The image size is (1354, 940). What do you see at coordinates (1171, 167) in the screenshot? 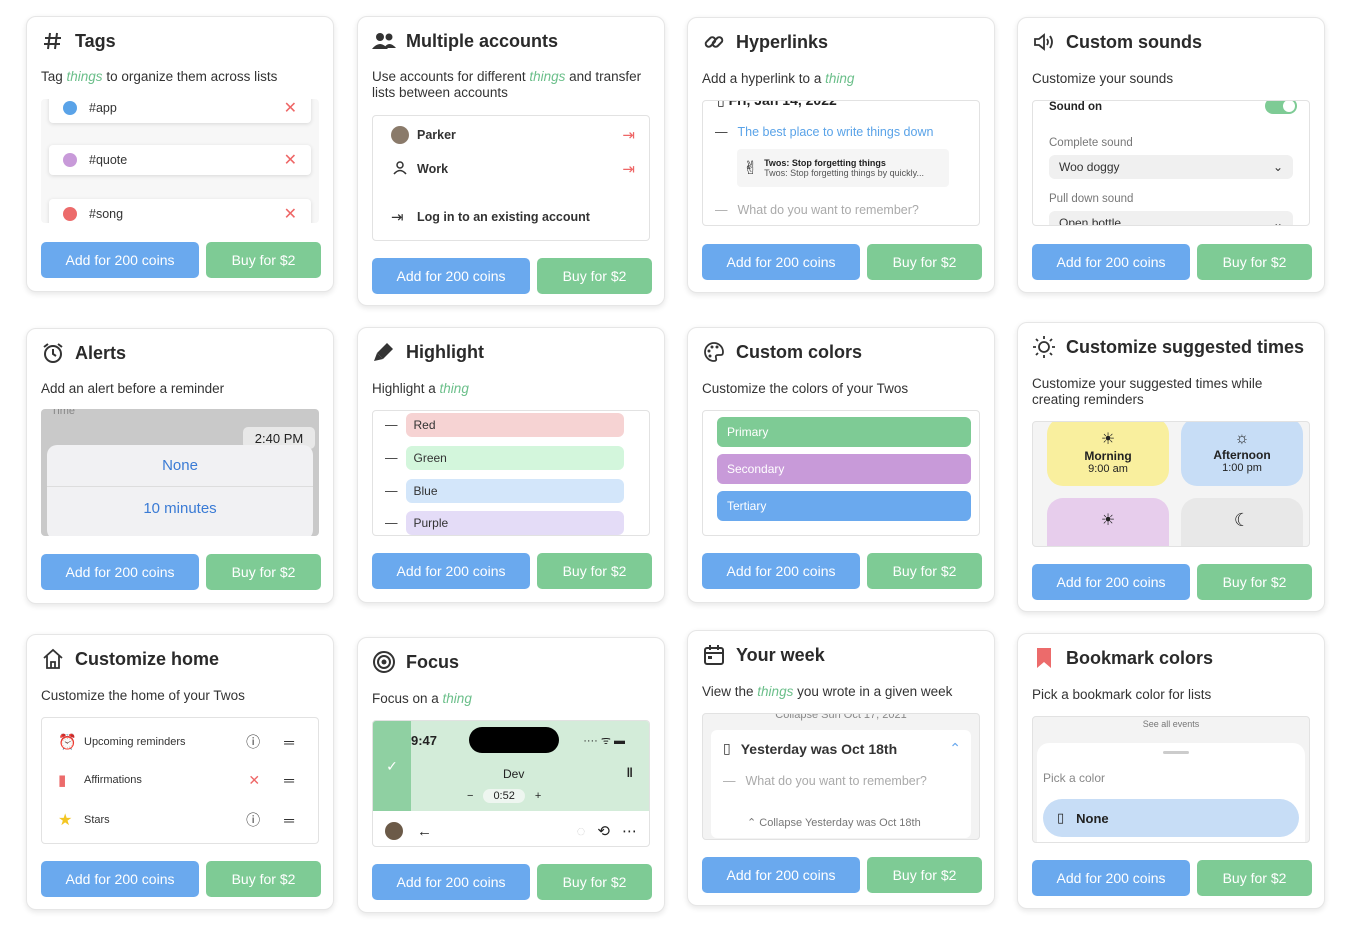
I see `complete-sound-select: Woo doggy ⌄` at bounding box center [1171, 167].